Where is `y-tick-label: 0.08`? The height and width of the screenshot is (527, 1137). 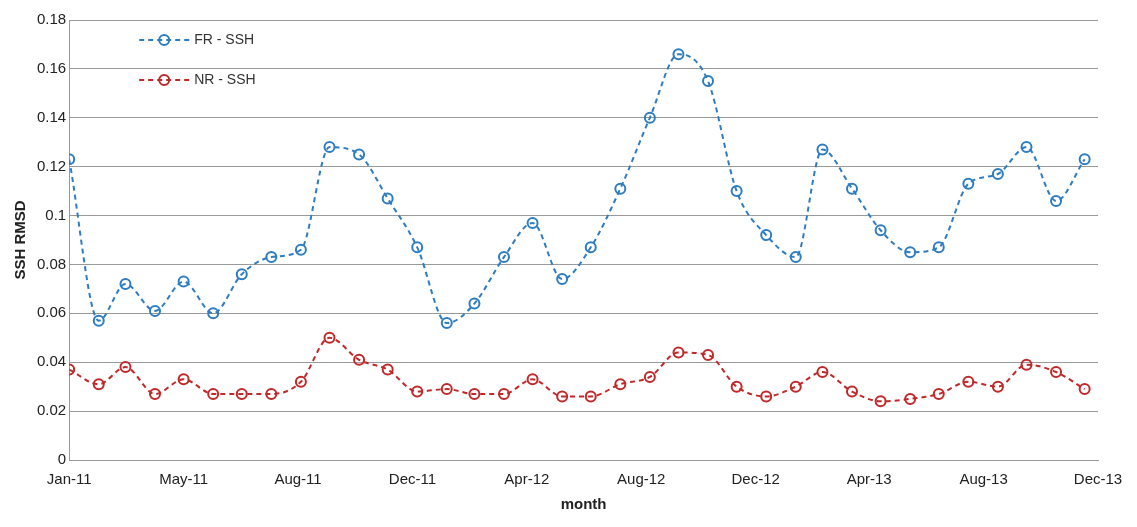
y-tick-label: 0.08 is located at coordinates (51, 263).